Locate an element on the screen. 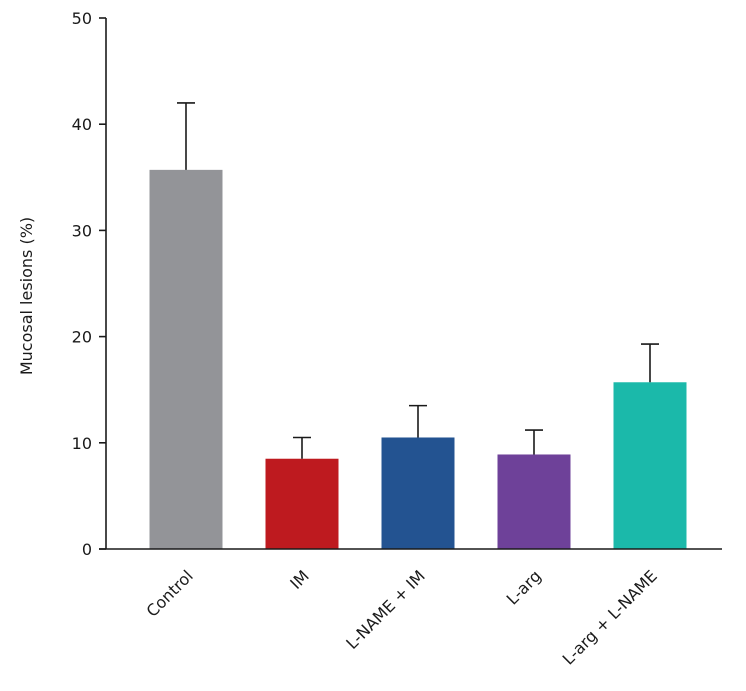  y-tick-label-40: 40 is located at coordinates (82, 124).